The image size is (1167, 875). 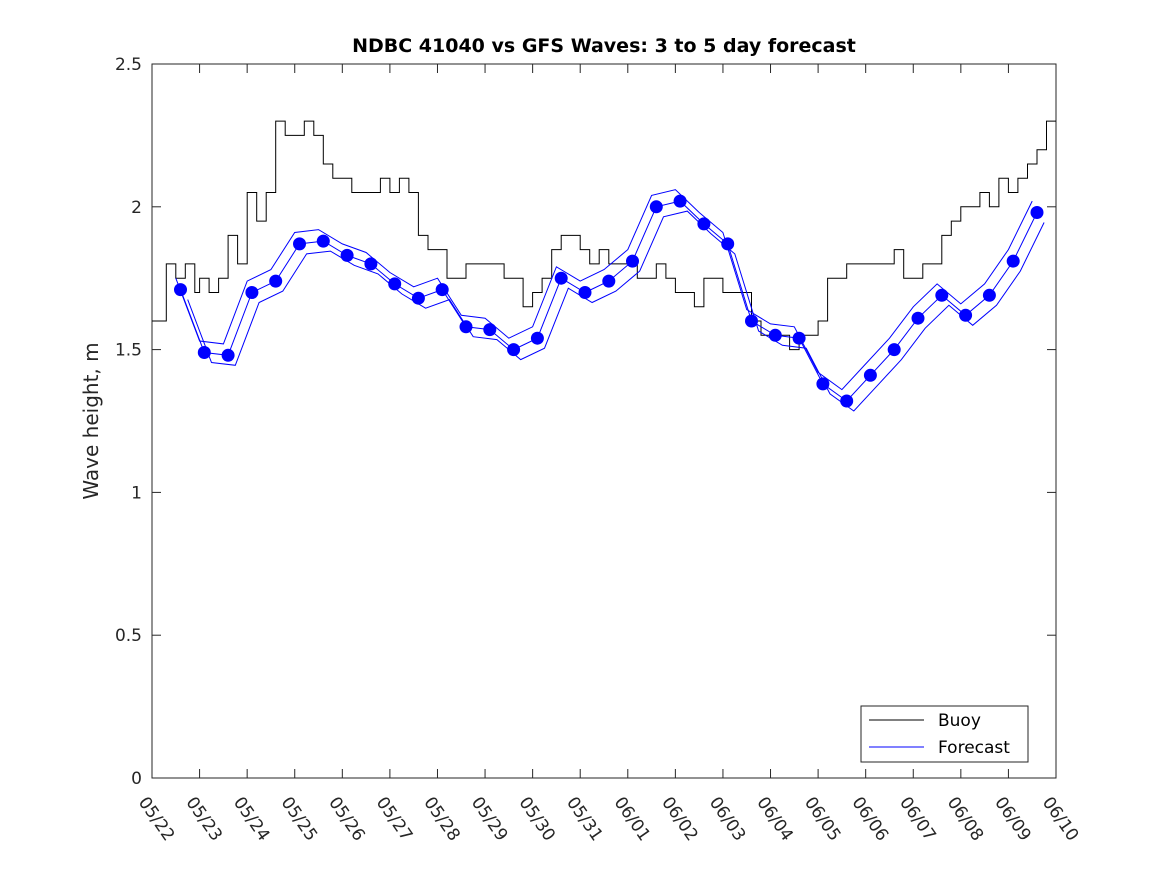 I want to click on legend: Buoy Forecast, so click(x=944, y=734).